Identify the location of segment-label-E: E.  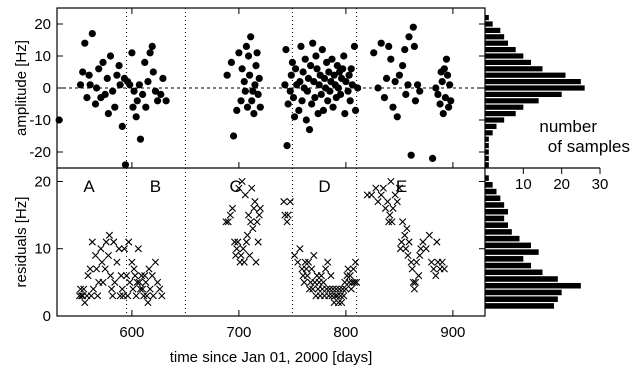
(401, 186).